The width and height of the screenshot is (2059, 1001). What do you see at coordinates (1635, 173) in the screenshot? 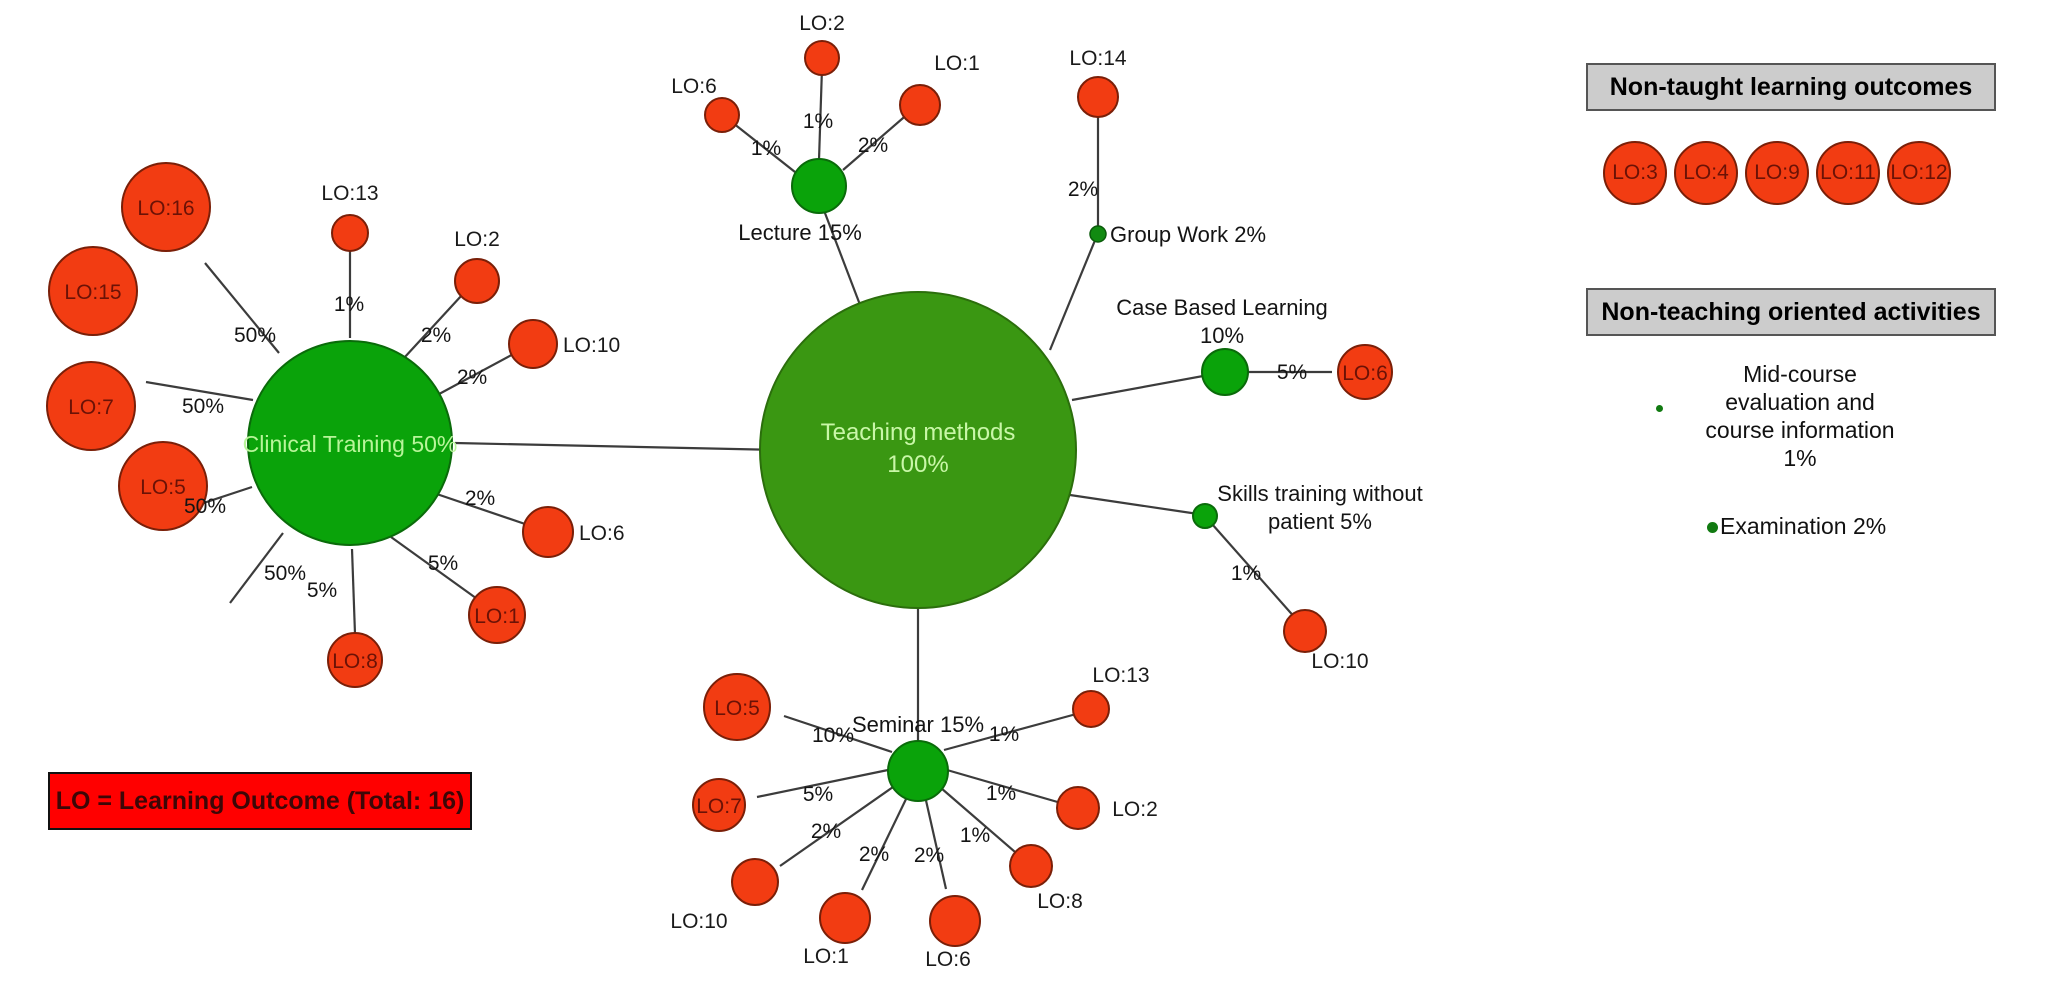
I see `chip-lo3: LO:3` at bounding box center [1635, 173].